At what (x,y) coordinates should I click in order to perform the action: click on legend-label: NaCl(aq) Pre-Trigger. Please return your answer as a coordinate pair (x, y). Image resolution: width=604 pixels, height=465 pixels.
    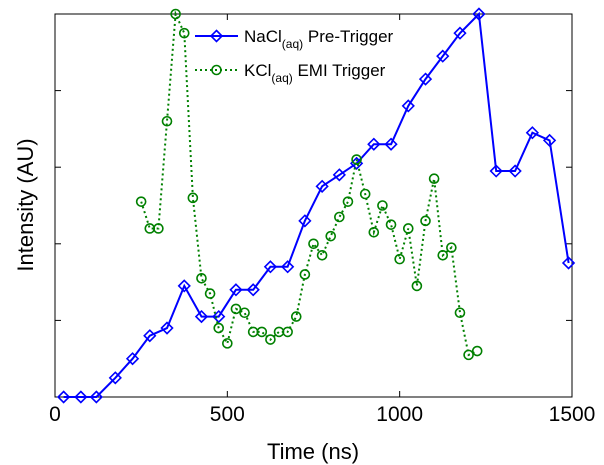
    Looking at the image, I should click on (319, 39).